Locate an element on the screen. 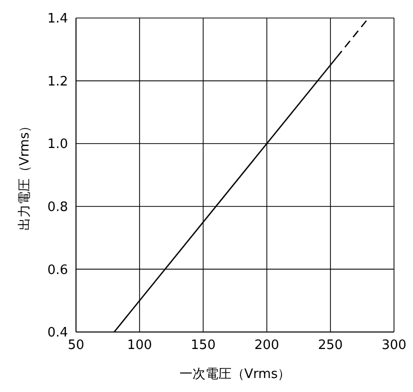 The image size is (413, 392). y-axis-title: 出力電圧（Vrms） is located at coordinates (25, 175).